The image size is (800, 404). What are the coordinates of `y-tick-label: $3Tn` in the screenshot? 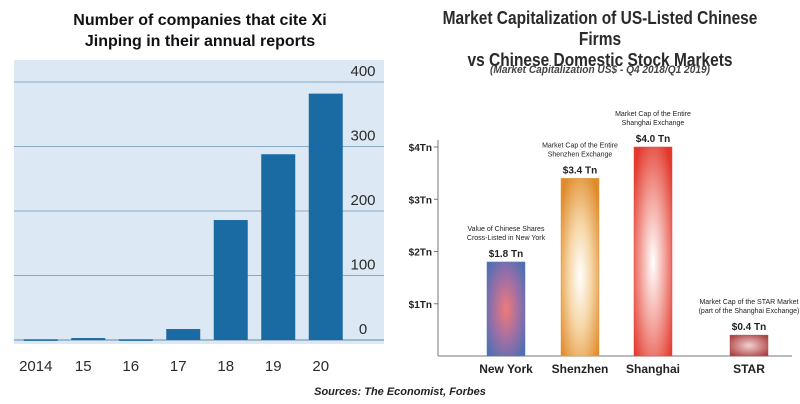 It's located at (420, 200).